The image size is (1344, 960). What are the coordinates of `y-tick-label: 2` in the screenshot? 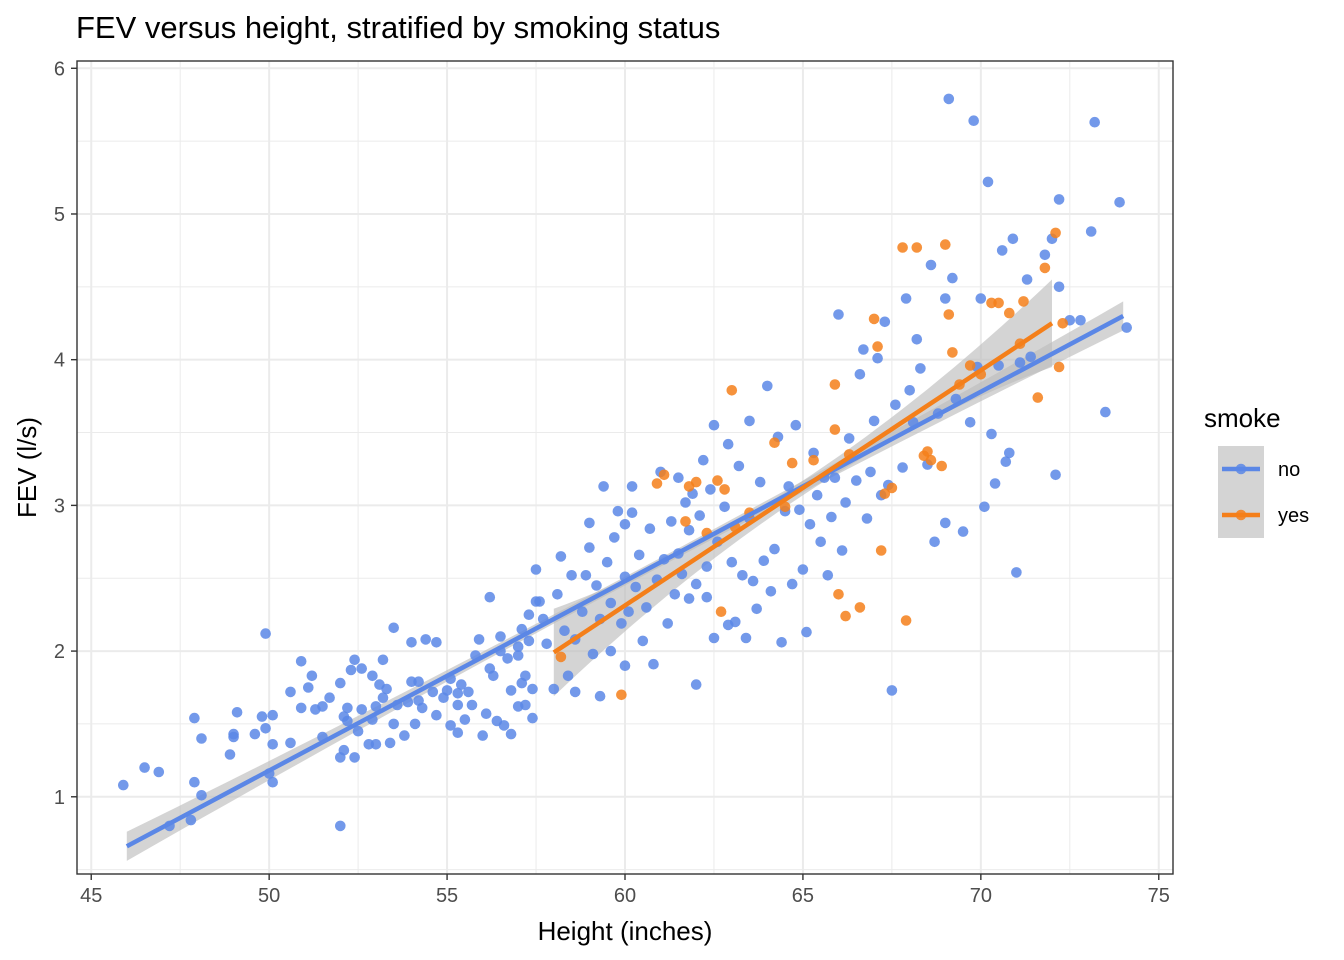 It's located at (59, 652).